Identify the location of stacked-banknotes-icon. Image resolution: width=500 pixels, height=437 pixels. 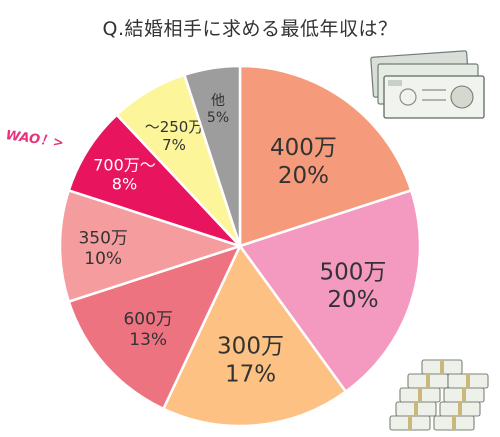
(427, 84).